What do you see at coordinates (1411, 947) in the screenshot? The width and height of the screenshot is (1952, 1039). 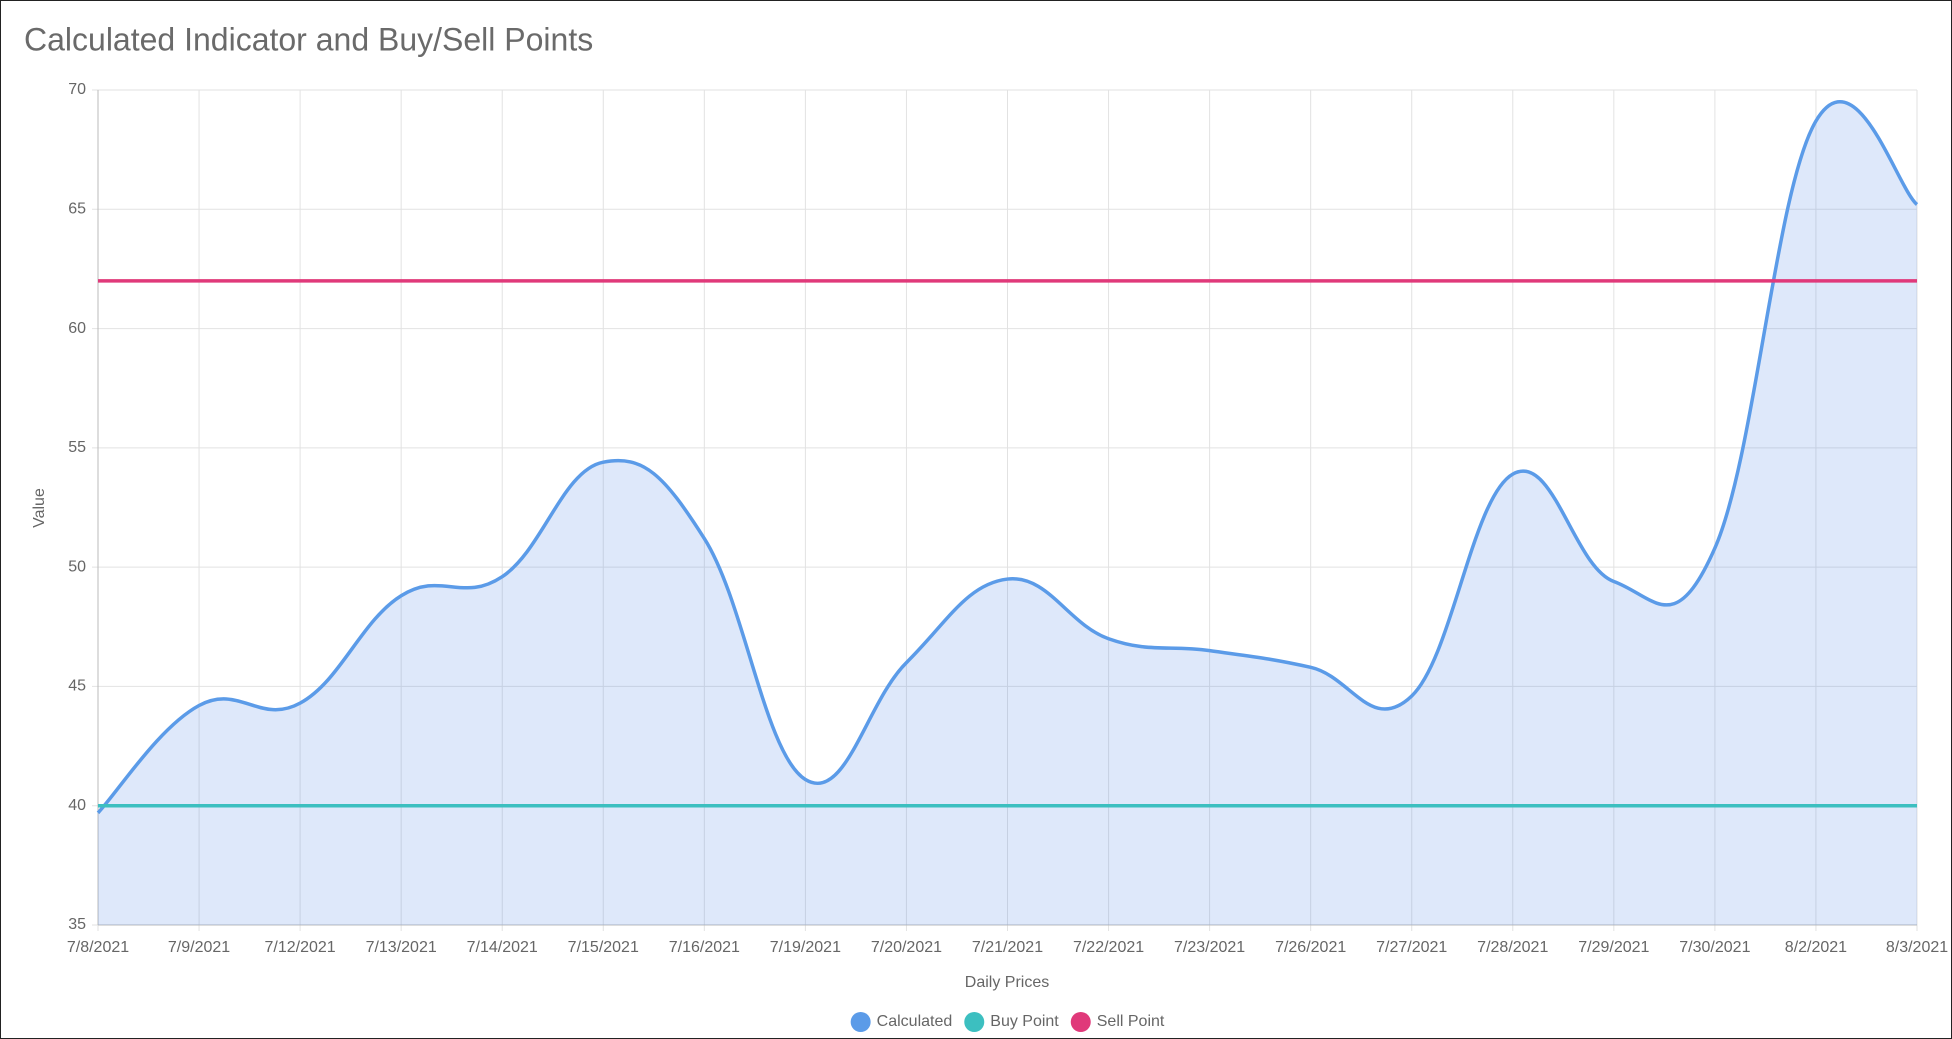 I see `x-tick-label: 7/27/2021` at bounding box center [1411, 947].